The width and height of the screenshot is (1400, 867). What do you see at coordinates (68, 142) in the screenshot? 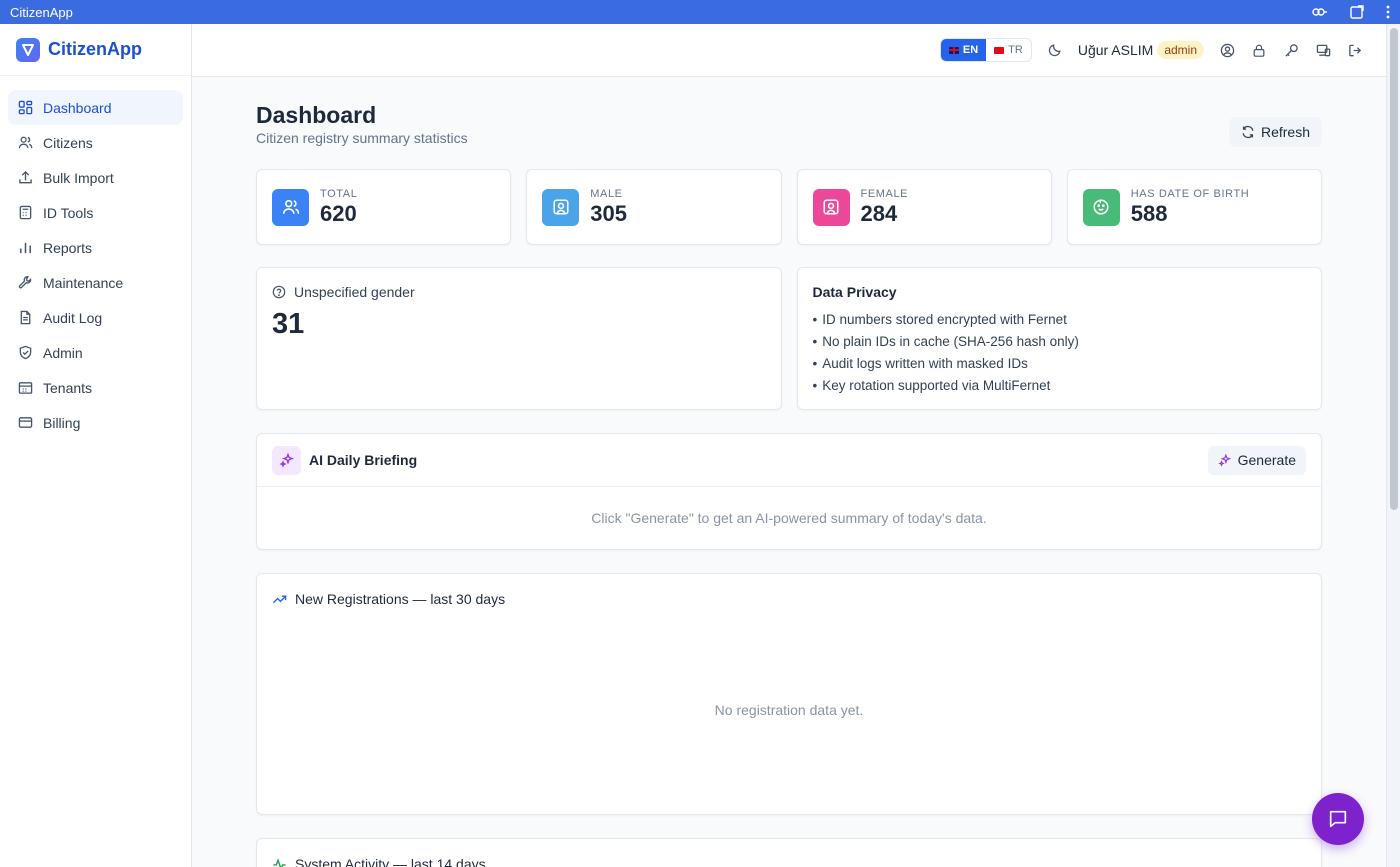
I see `sidebar-item-label: Citizens` at bounding box center [68, 142].